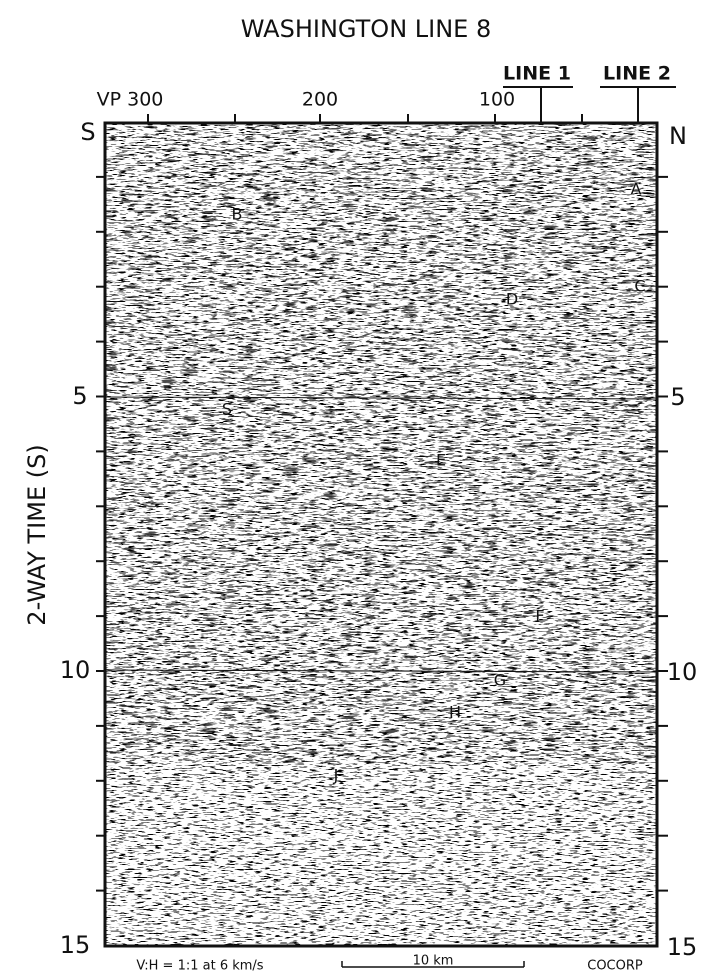 Image resolution: width=701 pixels, height=974 pixels. Describe the element at coordinates (87, 132) in the screenshot. I see `end-label: S` at that location.